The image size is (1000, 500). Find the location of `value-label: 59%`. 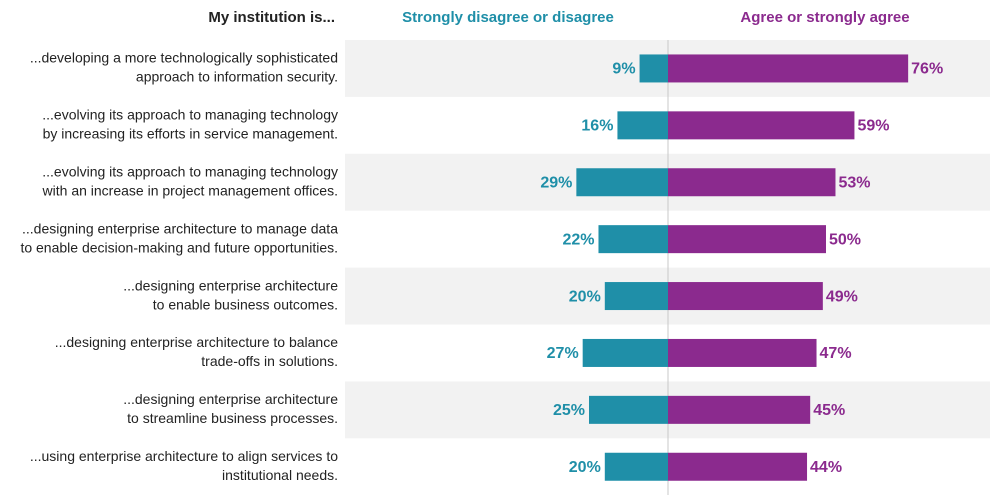

value-label: 59% is located at coordinates (873, 126).